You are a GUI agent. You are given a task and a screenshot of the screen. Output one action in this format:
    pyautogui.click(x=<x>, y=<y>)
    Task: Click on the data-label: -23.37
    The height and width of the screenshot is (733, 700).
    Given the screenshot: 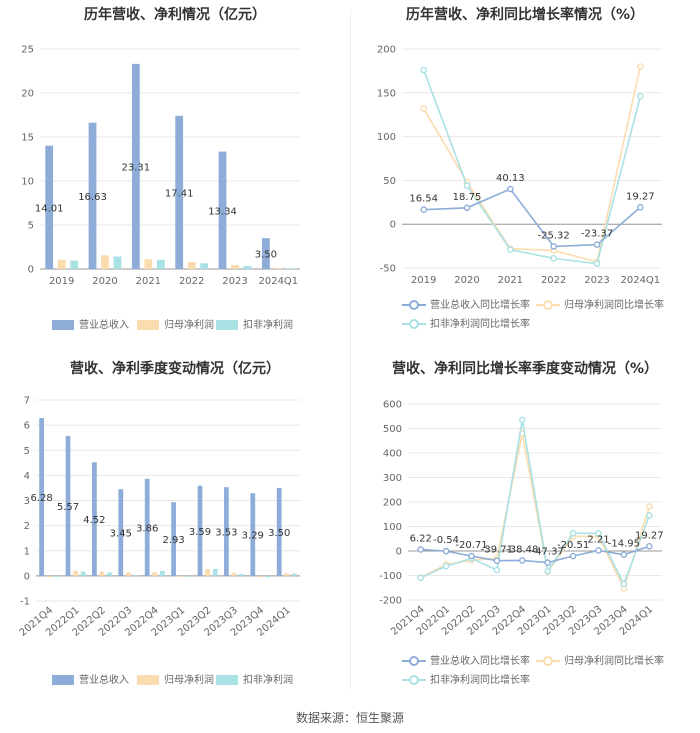 What is the action you would take?
    pyautogui.click(x=597, y=234)
    